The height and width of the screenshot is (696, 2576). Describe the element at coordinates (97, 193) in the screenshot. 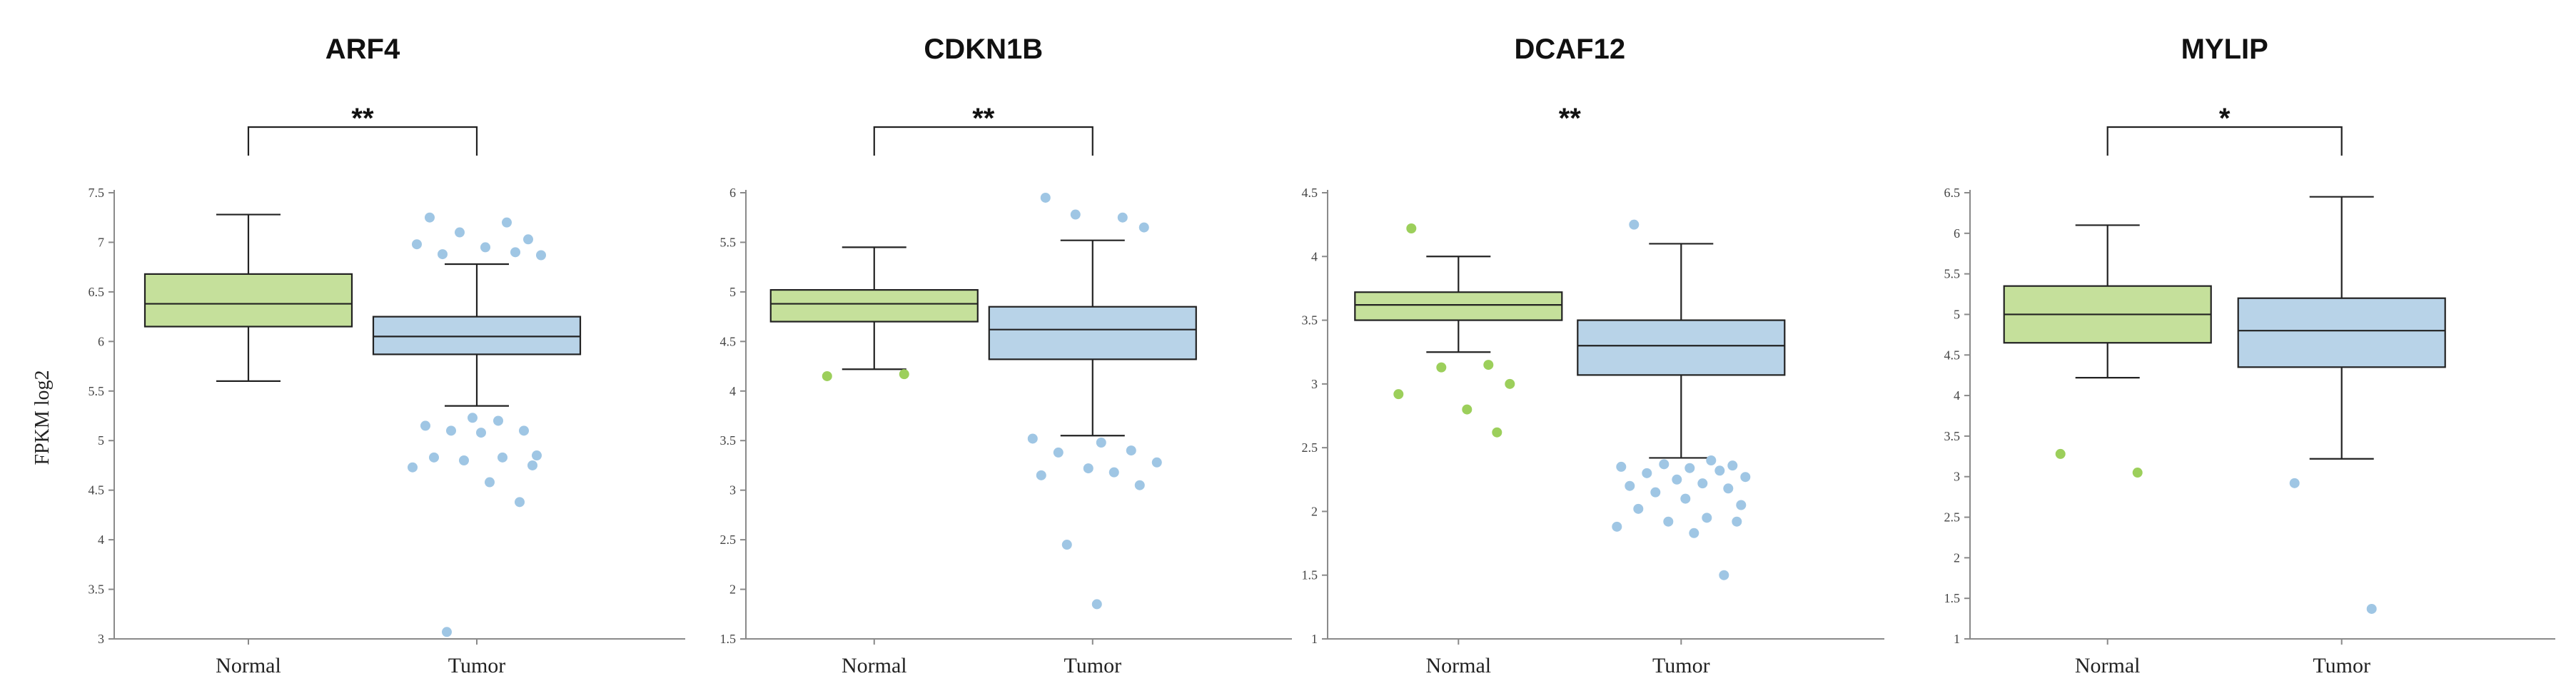

I see `y-tick-label: 7.5` at that location.